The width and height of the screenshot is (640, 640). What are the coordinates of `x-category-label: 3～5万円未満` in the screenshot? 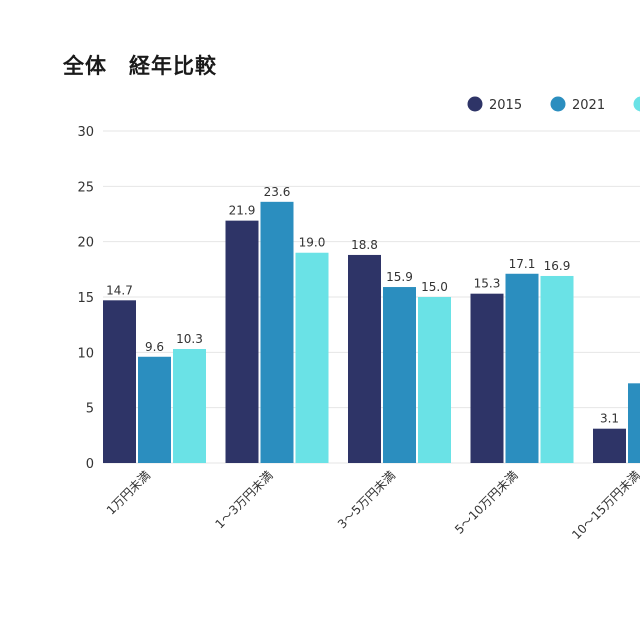 It's located at (366, 499).